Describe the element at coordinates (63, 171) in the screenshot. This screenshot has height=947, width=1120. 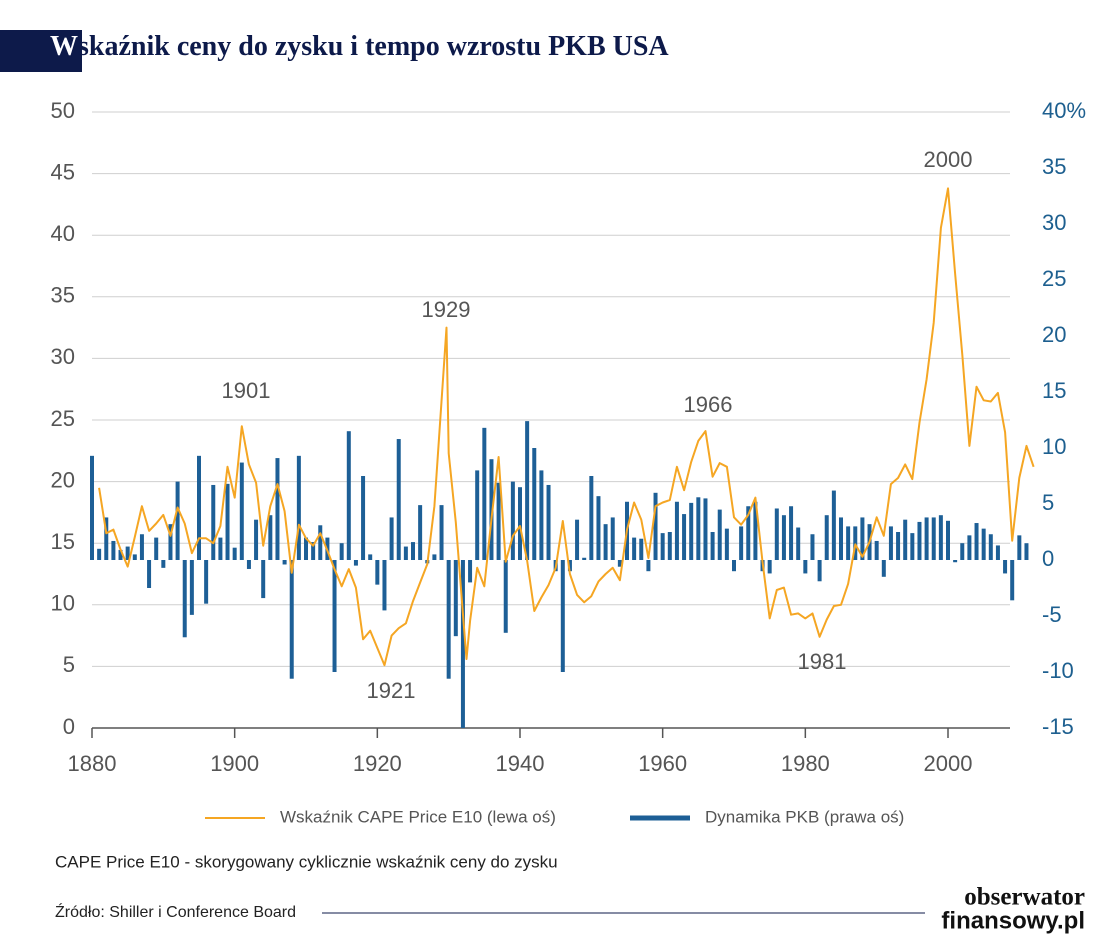
I see `y-tick-label: 45` at that location.